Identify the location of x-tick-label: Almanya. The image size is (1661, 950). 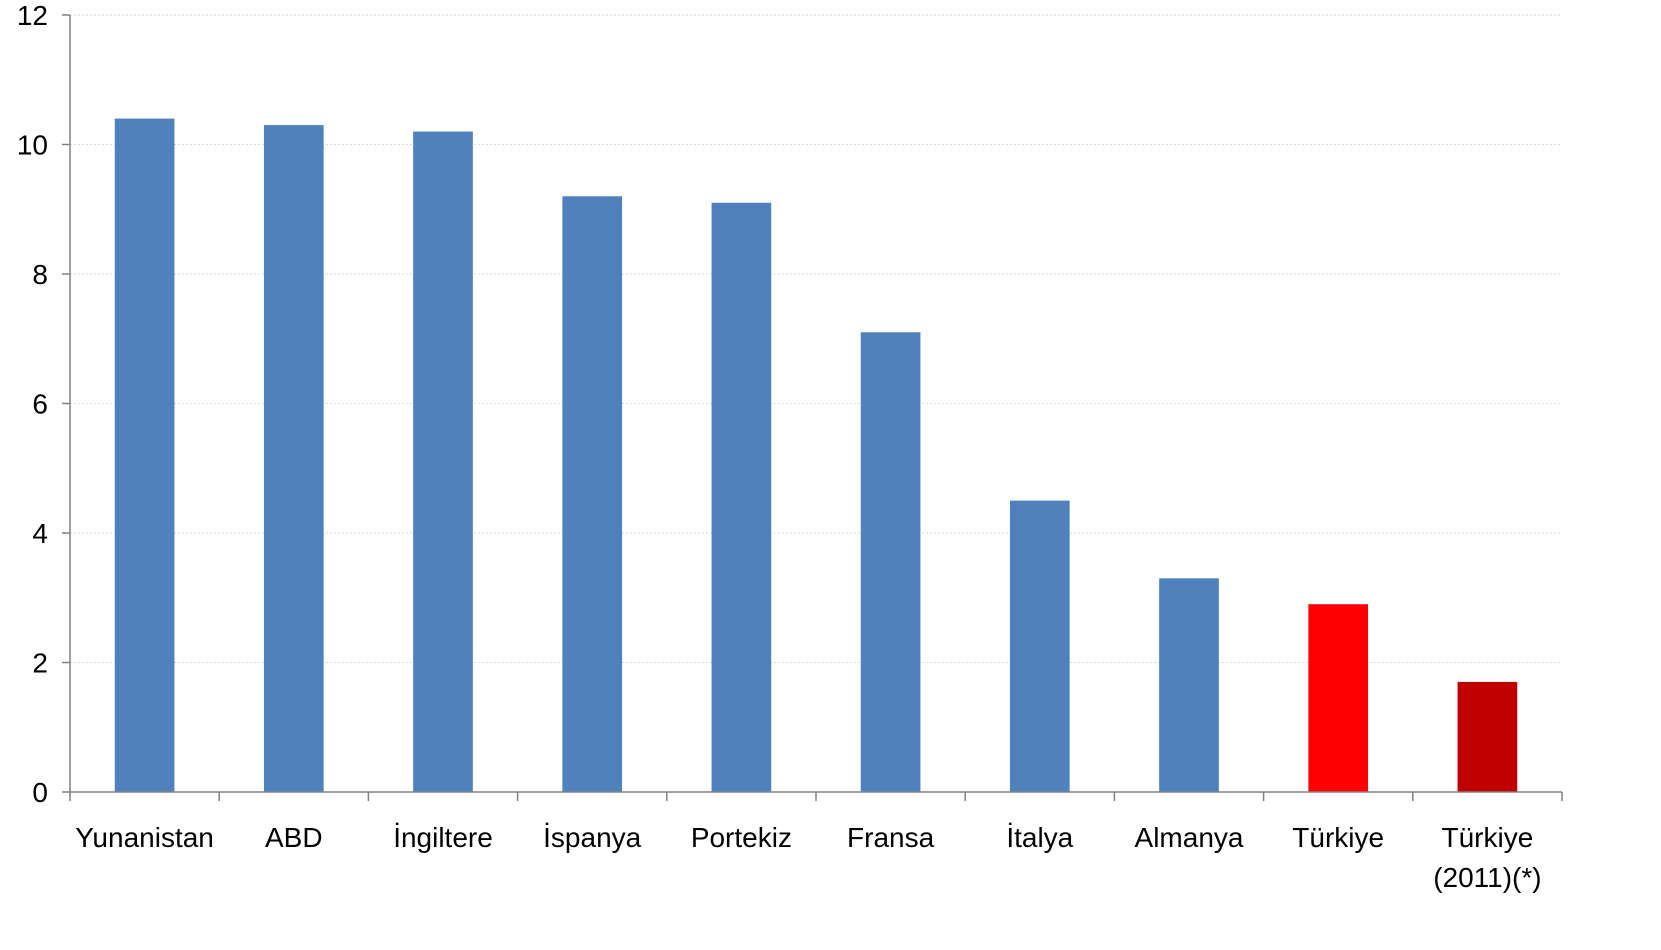
(1189, 837).